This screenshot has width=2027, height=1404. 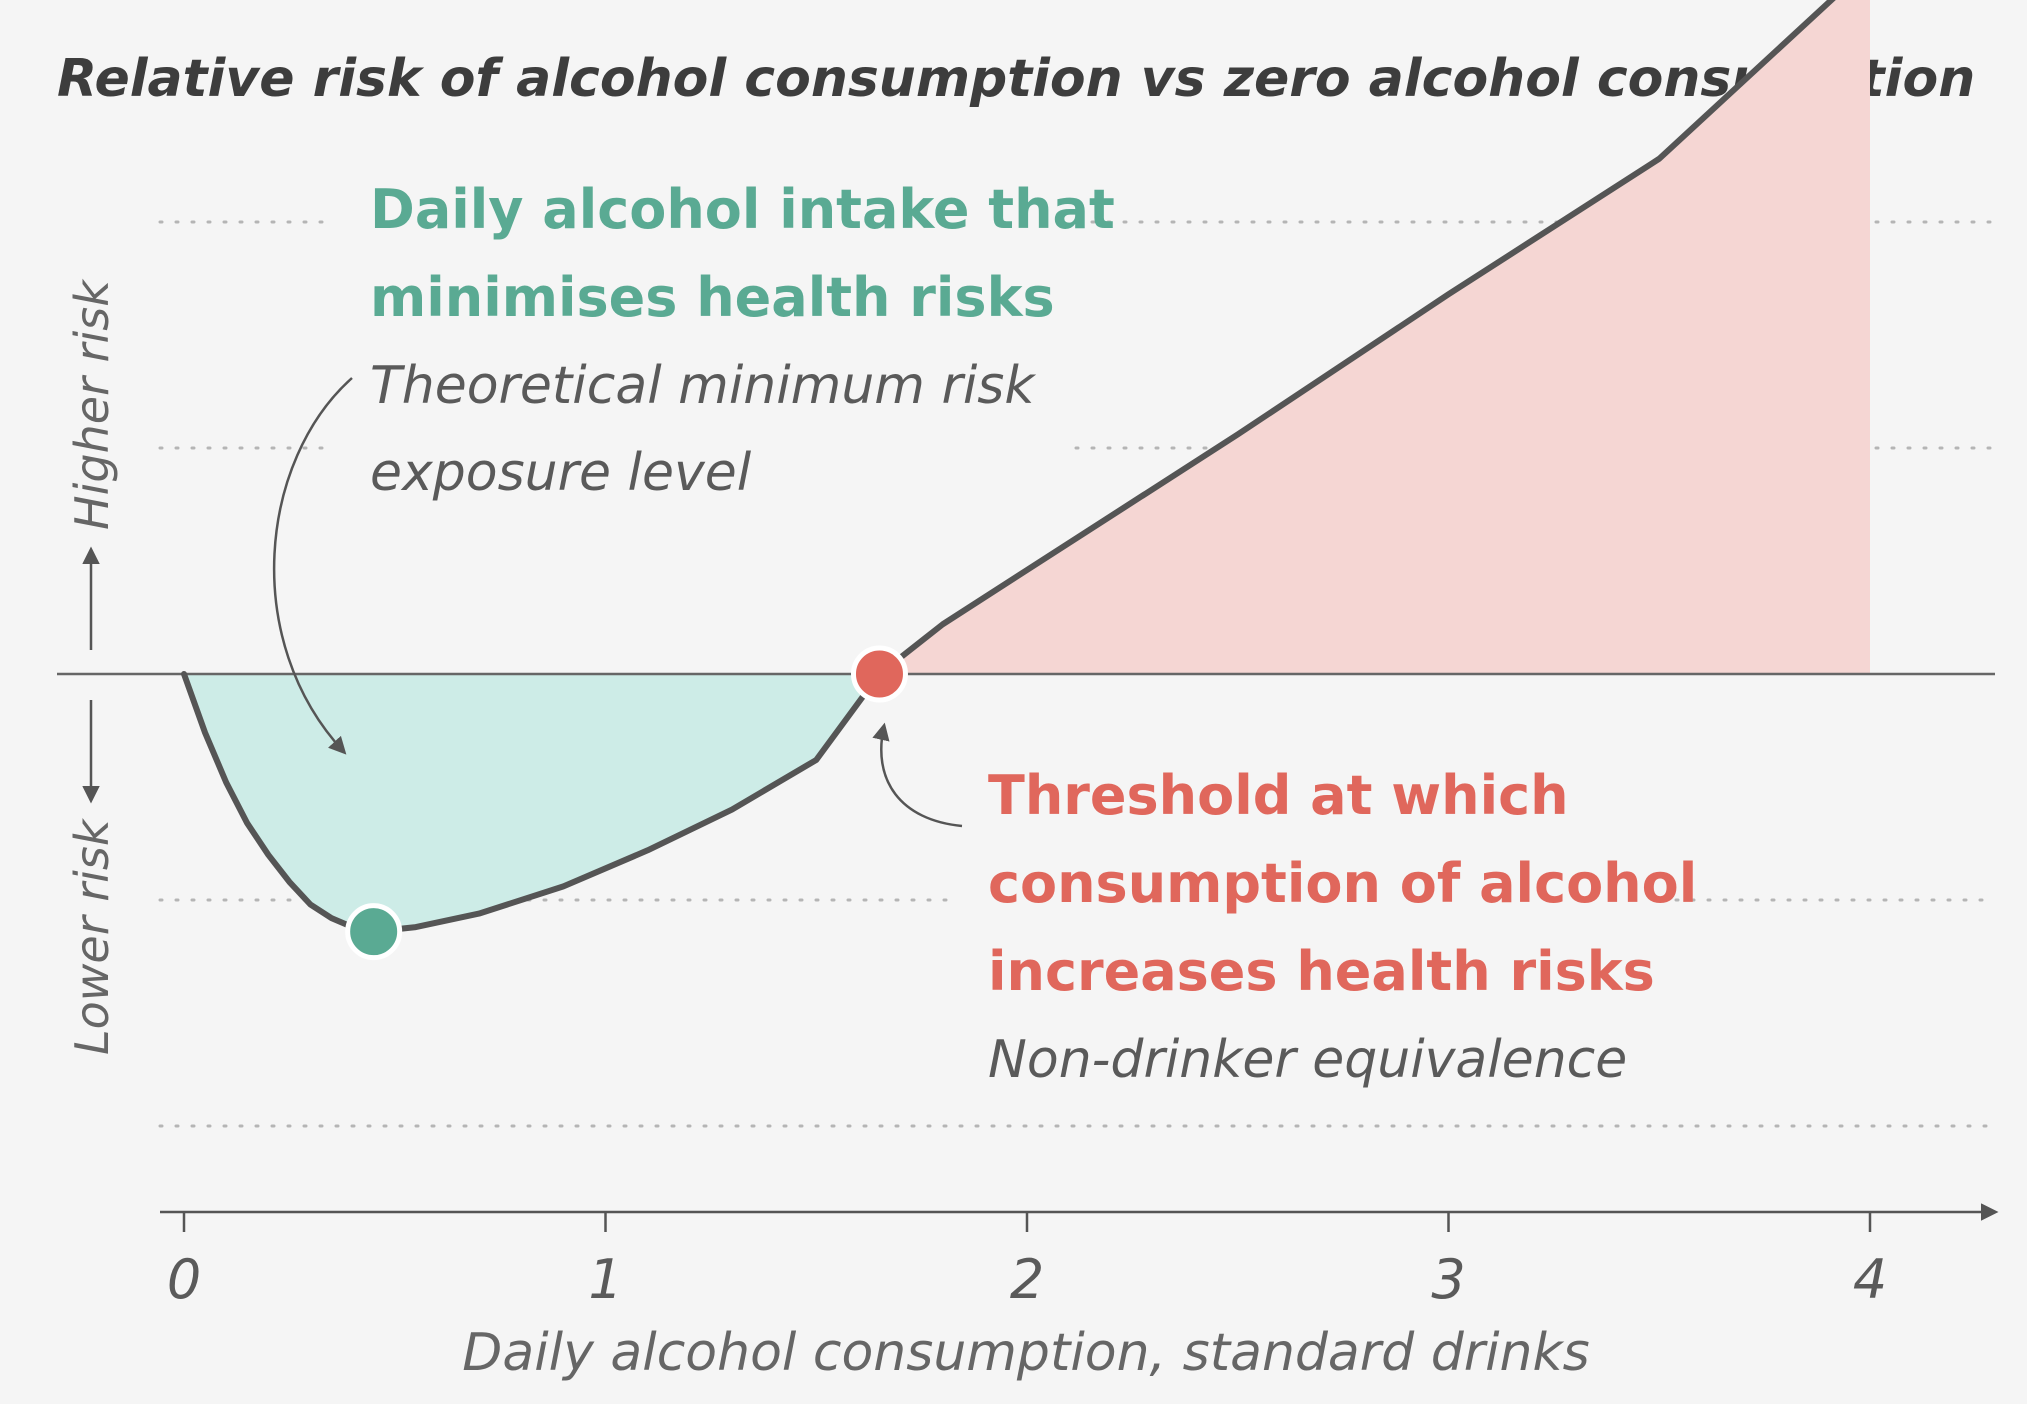 What do you see at coordinates (532, 803) in the screenshot?
I see `benefit-area` at bounding box center [532, 803].